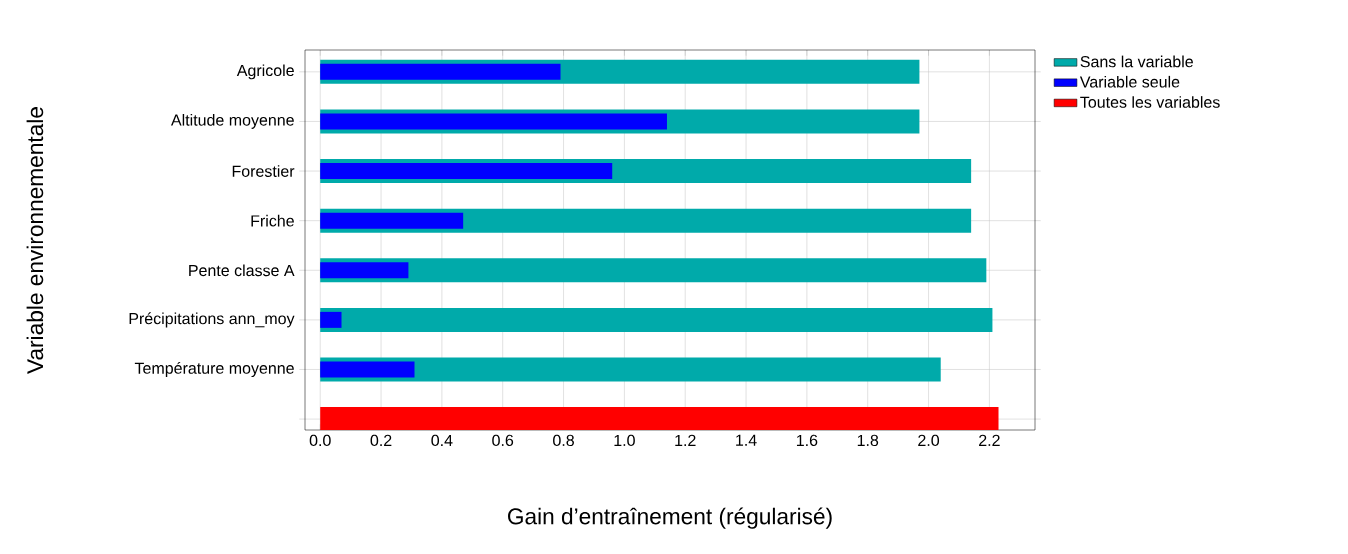  What do you see at coordinates (746, 440) in the screenshot?
I see `x-tick-label: 1.4` at bounding box center [746, 440].